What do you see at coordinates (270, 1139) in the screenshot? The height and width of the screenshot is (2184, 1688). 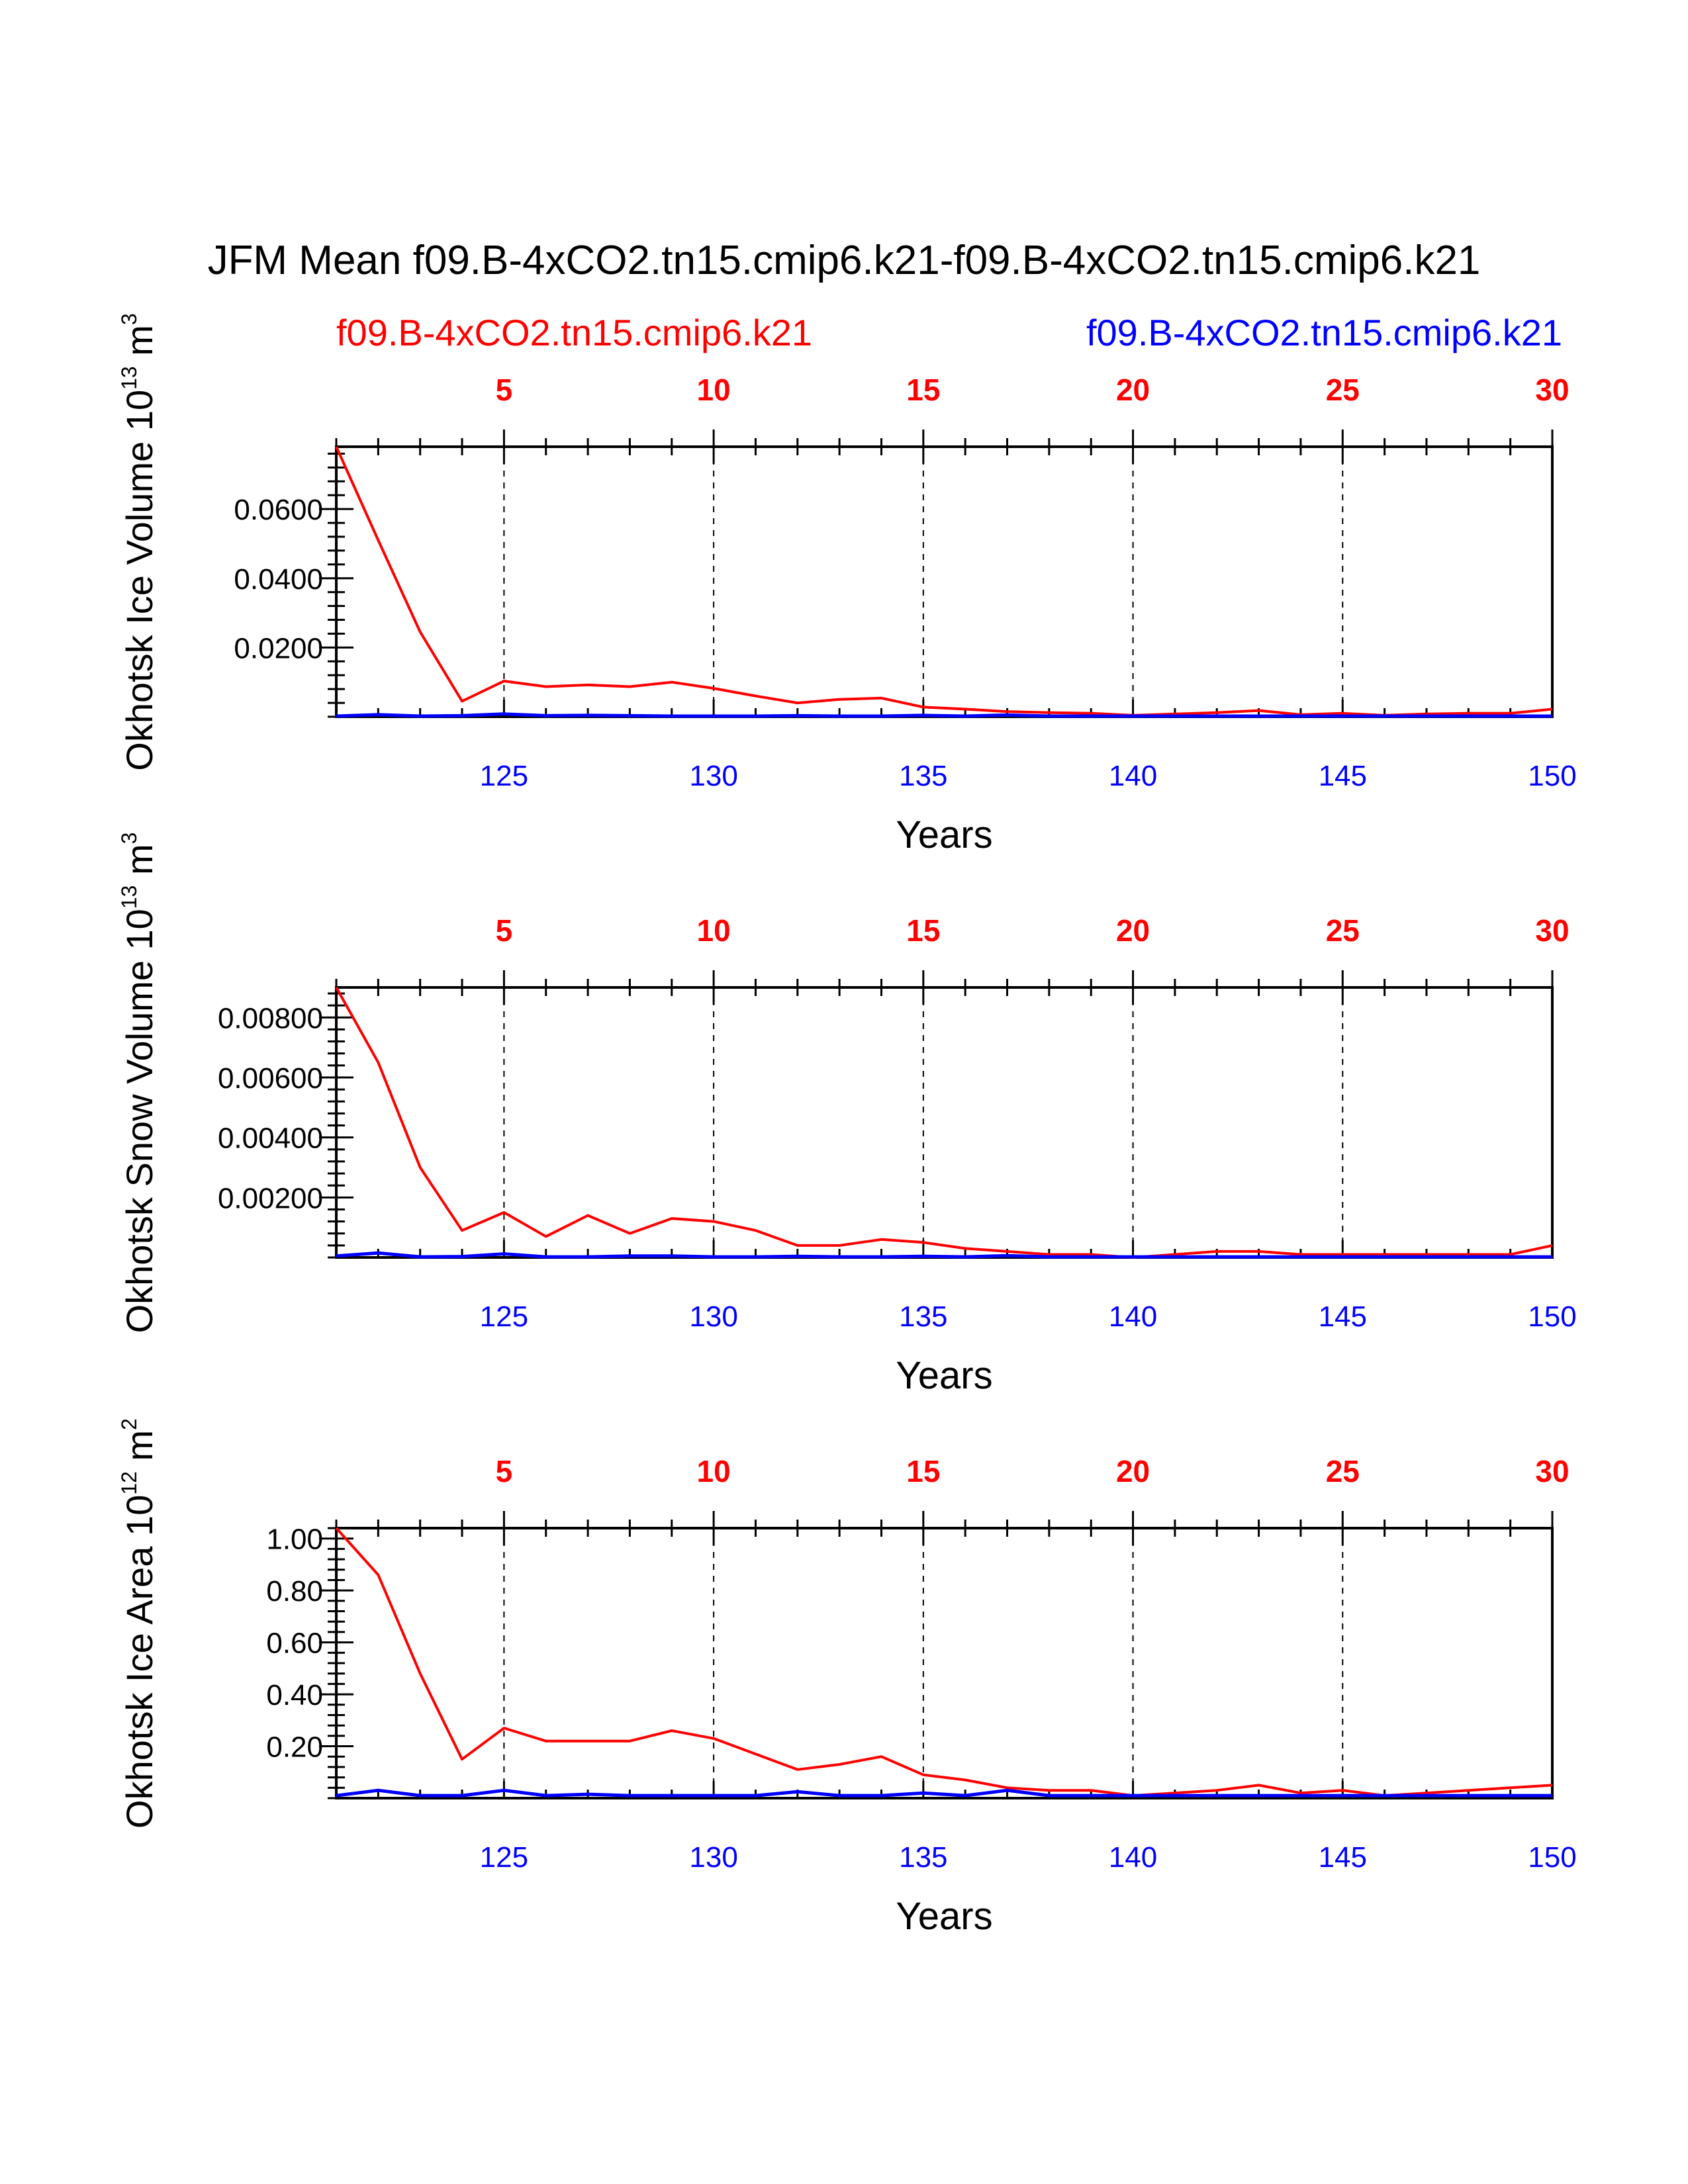 I see `y-tick-label: 0.00400` at bounding box center [270, 1139].